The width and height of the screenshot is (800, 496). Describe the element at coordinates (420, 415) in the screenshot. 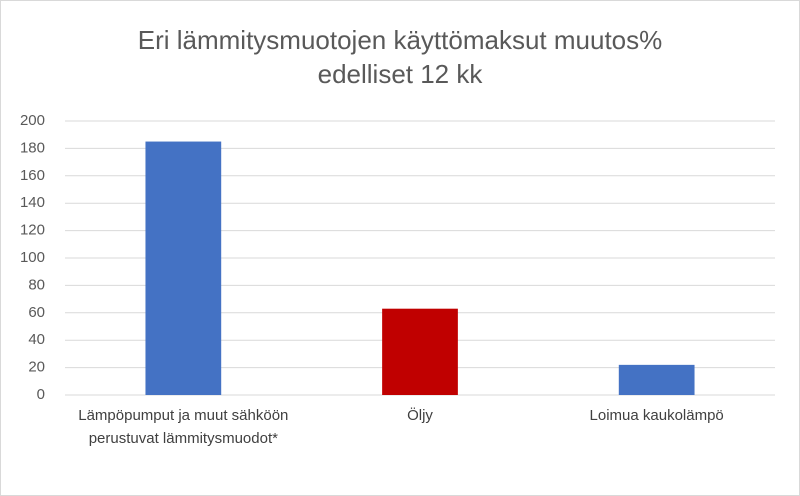

I see `x-tick-label: Öljy` at that location.